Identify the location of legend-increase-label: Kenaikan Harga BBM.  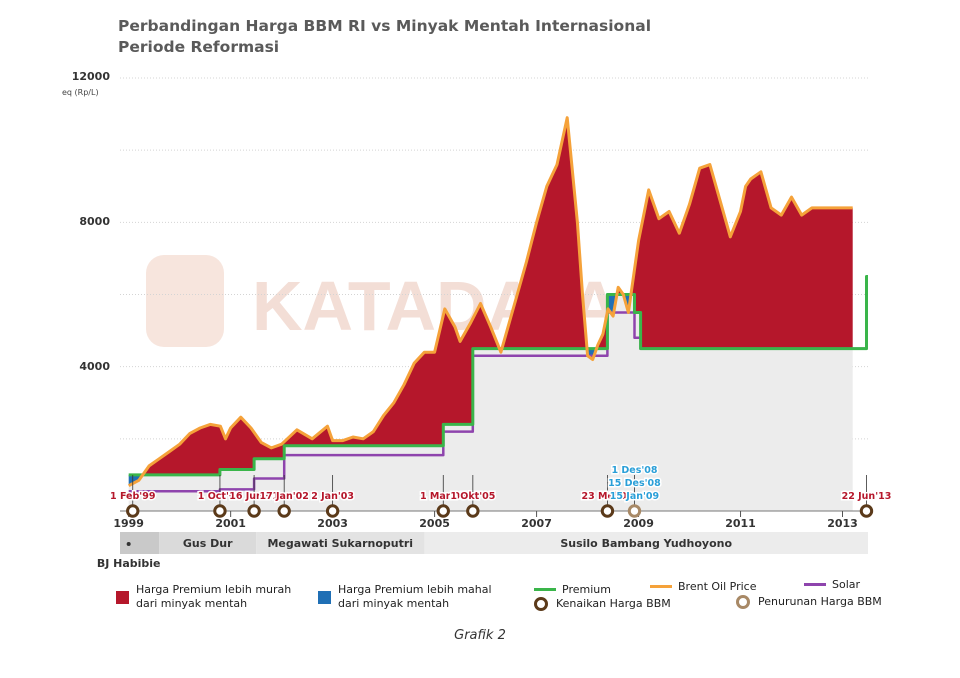
(613, 603).